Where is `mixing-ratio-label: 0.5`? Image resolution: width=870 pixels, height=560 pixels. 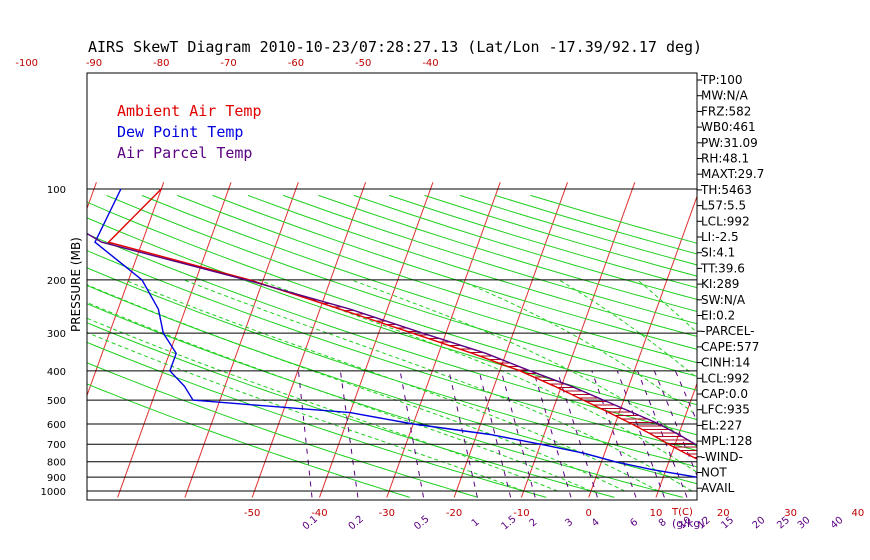
mixing-ratio-label: 0.5 is located at coordinates (421, 523).